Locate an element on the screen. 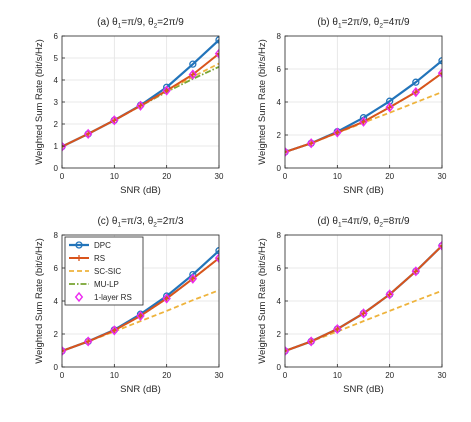 This screenshot has height=422, width=471. y-tick-label: 1 is located at coordinates (56, 146).